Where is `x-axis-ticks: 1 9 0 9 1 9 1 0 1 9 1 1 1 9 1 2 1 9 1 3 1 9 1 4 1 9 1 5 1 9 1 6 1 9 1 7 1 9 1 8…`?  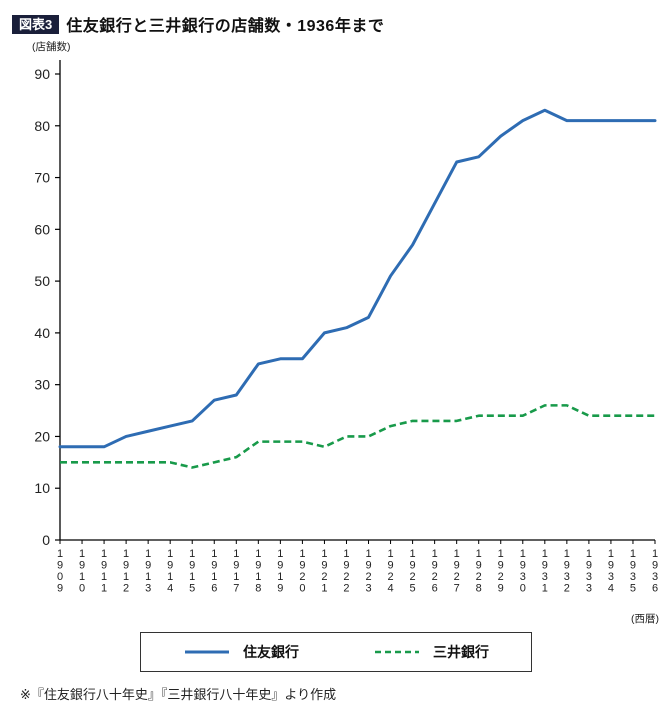 x-axis-ticks: 1 9 0 9 1 9 1 0 1 9 1 1 1 9 1 2 1 9 1 3 1 9 1 4 1 9 1 5 1 9 1 6 1 9 1 7 1 9 1 8… is located at coordinates (357, 567).